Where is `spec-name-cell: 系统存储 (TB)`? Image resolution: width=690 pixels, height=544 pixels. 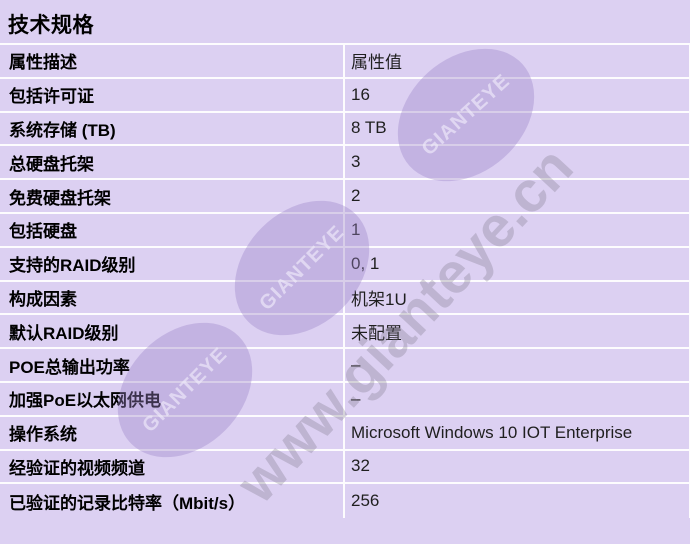
spec-name-cell: 系统存储 (TB) is located at coordinates (172, 128).